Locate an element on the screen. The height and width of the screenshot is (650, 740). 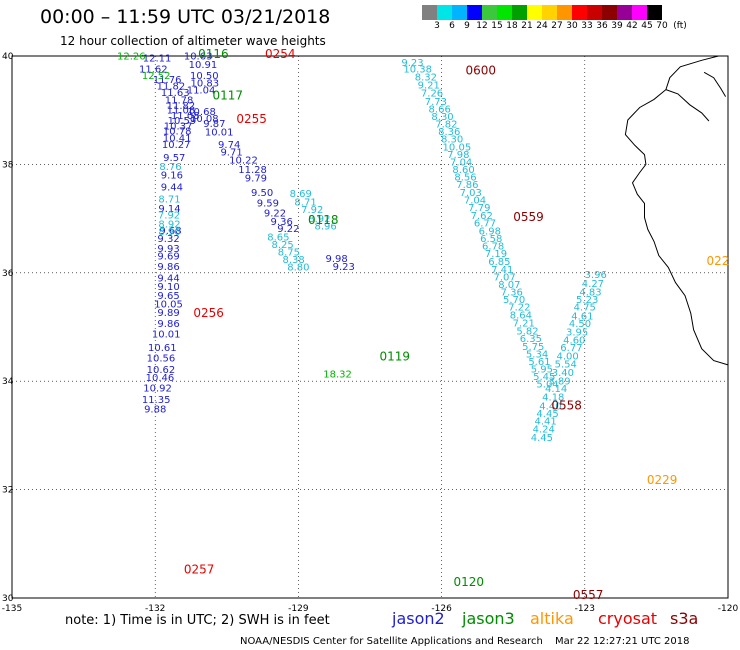
swh-value-altika: 8.66 is located at coordinates (440, 109).